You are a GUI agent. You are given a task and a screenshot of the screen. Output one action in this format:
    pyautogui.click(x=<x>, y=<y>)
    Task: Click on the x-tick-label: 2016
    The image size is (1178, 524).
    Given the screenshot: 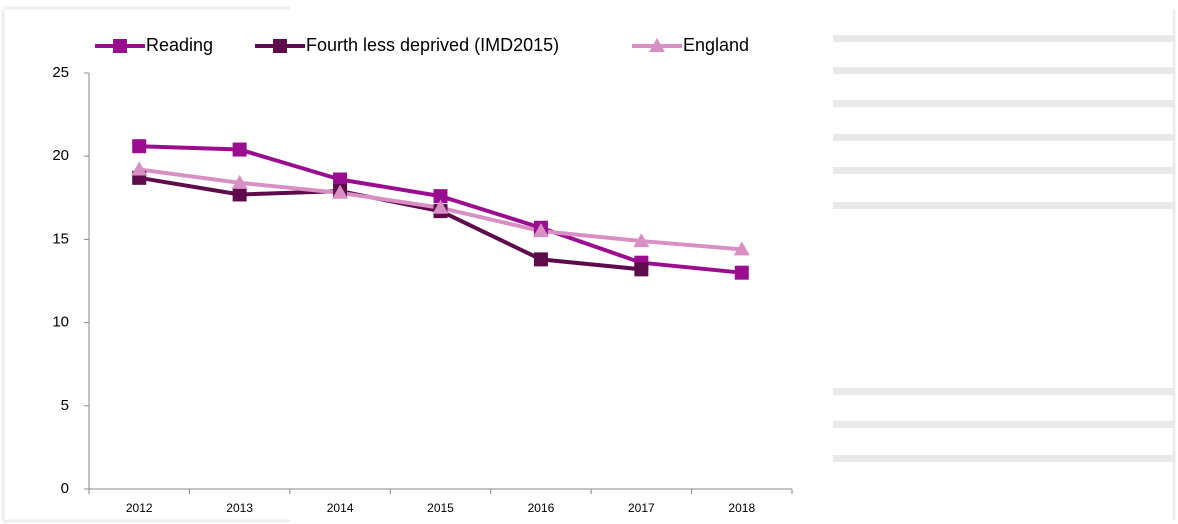 What is the action you would take?
    pyautogui.click(x=541, y=508)
    